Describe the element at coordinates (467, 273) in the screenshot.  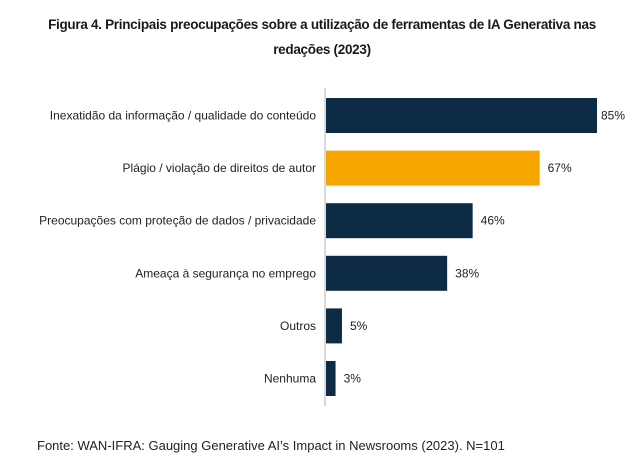
I see `data-label-3: 38%` at that location.